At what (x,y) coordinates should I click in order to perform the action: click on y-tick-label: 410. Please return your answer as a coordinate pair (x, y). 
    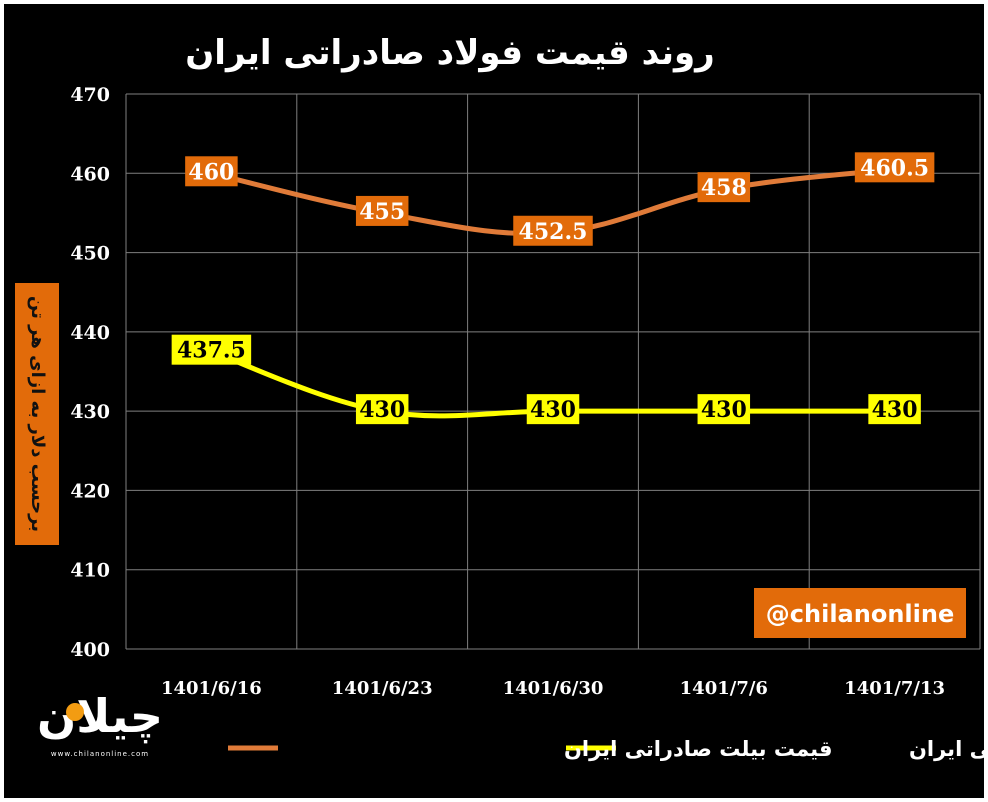
    Looking at the image, I should click on (90, 571).